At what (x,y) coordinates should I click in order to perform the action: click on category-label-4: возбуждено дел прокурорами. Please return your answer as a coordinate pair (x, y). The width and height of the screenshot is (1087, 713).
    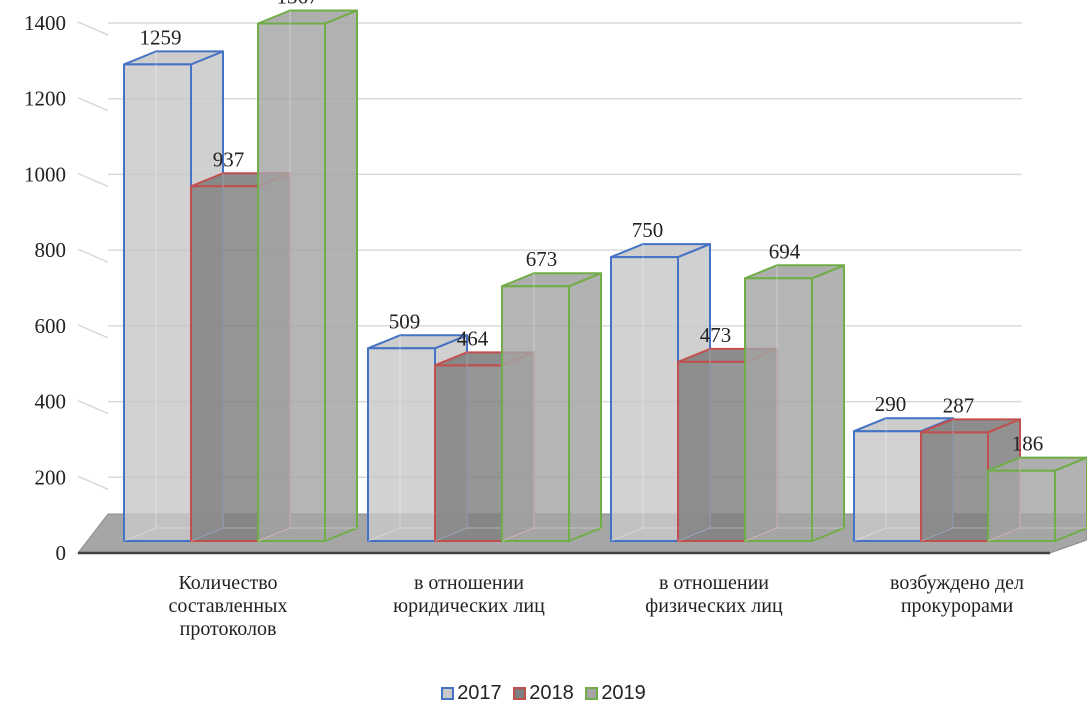
    Looking at the image, I should click on (957, 595).